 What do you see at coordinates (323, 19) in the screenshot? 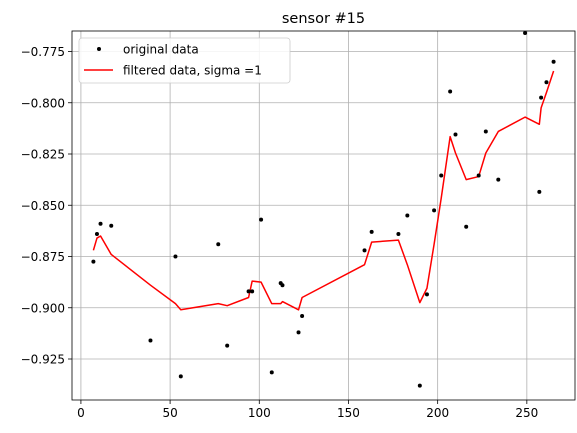
I see `chart-title: sensor #15` at bounding box center [323, 19].